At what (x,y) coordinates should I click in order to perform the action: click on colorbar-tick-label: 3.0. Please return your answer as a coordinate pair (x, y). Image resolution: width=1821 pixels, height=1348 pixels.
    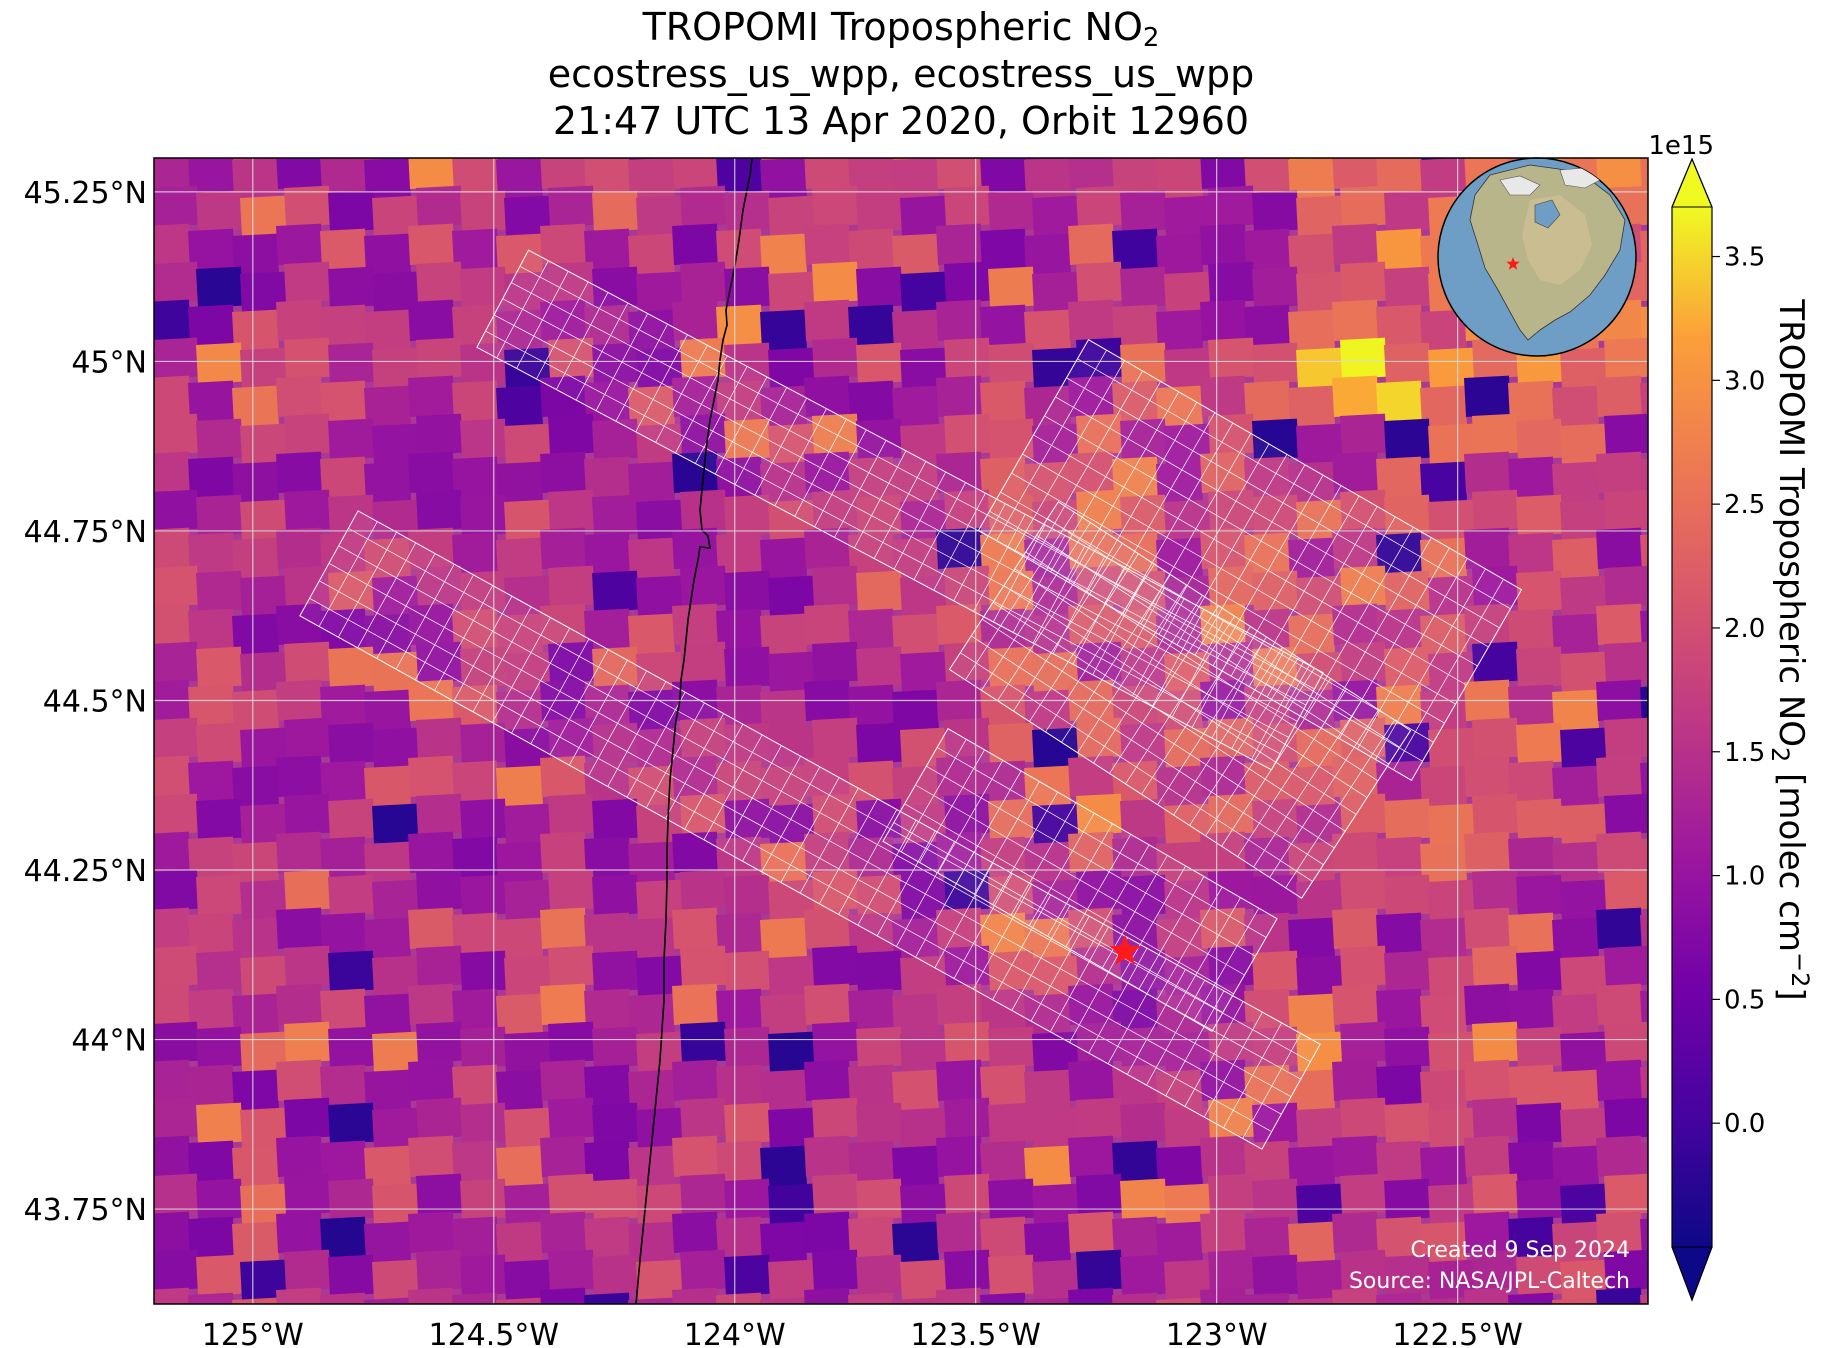
    Looking at the image, I should click on (1744, 381).